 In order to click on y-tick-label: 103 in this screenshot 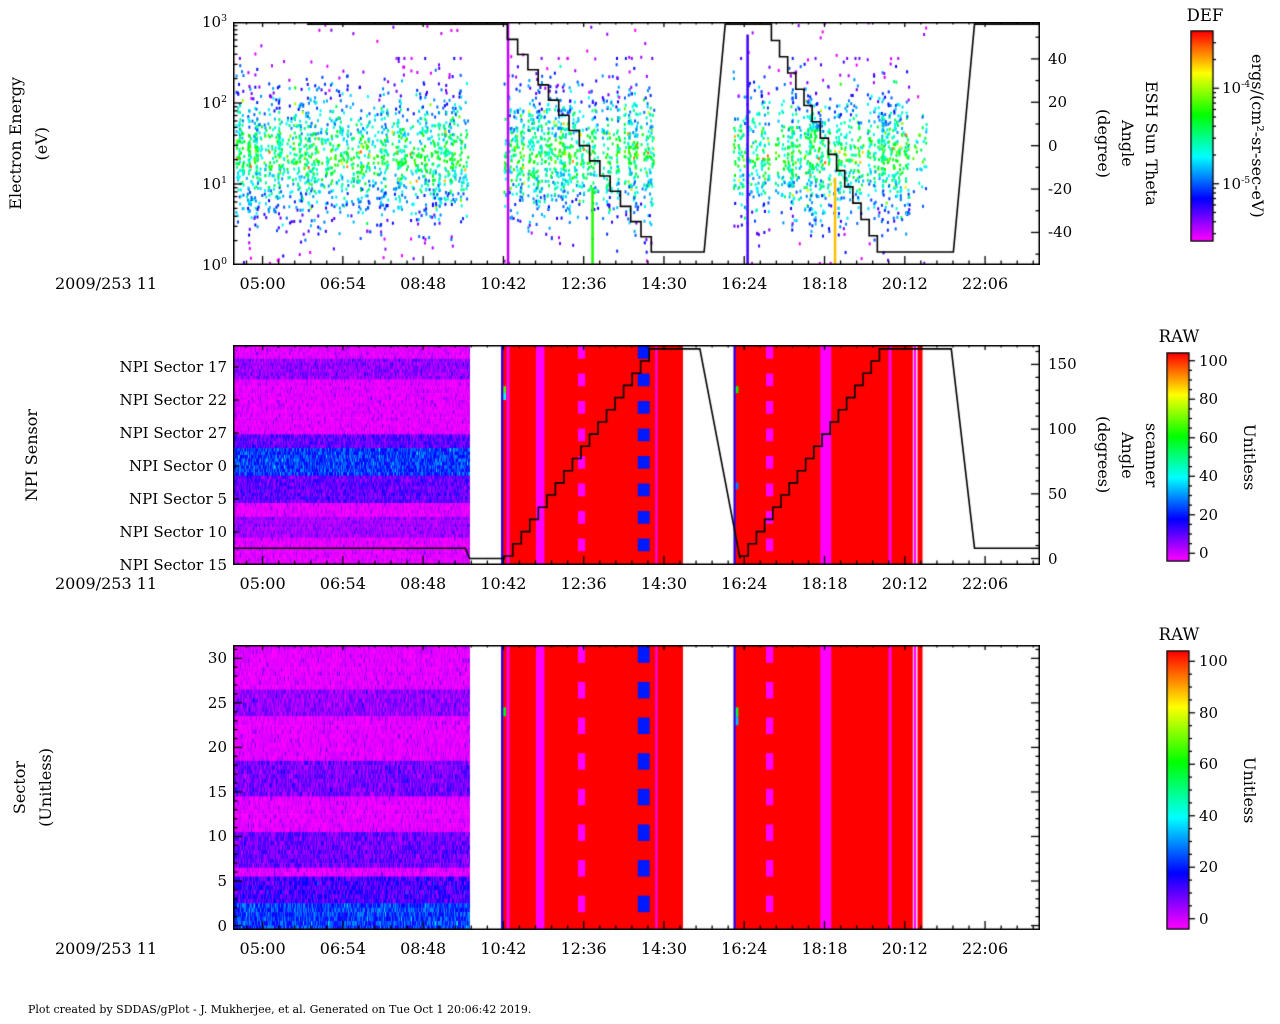, I will do `click(214, 22)`.